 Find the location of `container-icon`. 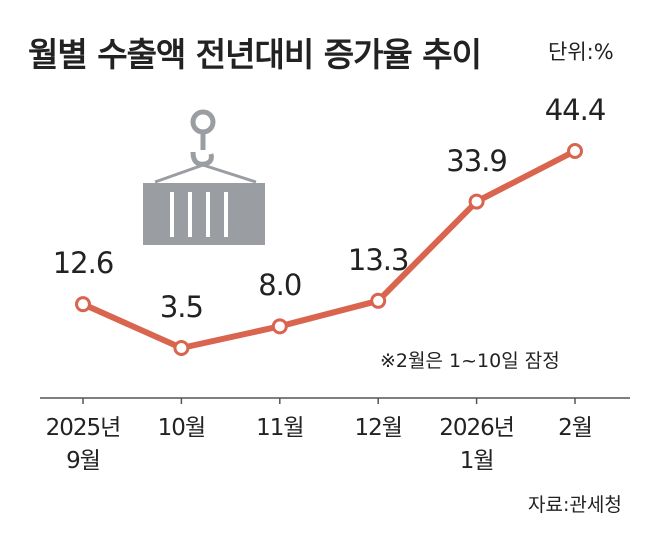

container-icon is located at coordinates (204, 177).